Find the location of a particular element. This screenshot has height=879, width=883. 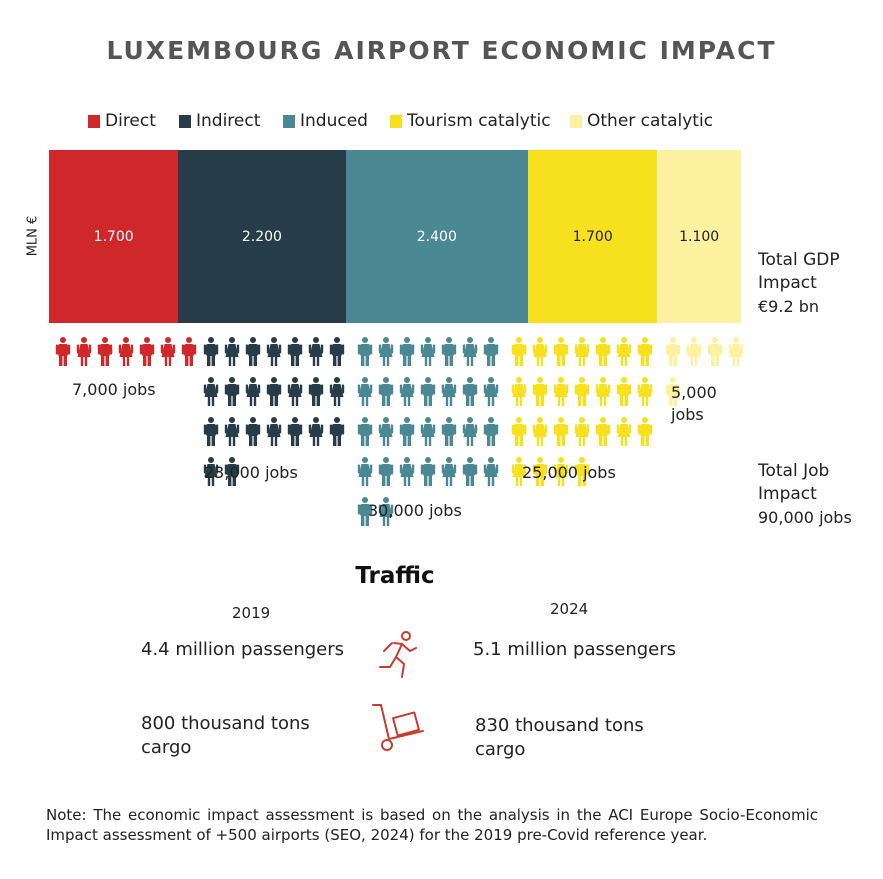

cargo-2019-line2: cargo is located at coordinates (166, 747).